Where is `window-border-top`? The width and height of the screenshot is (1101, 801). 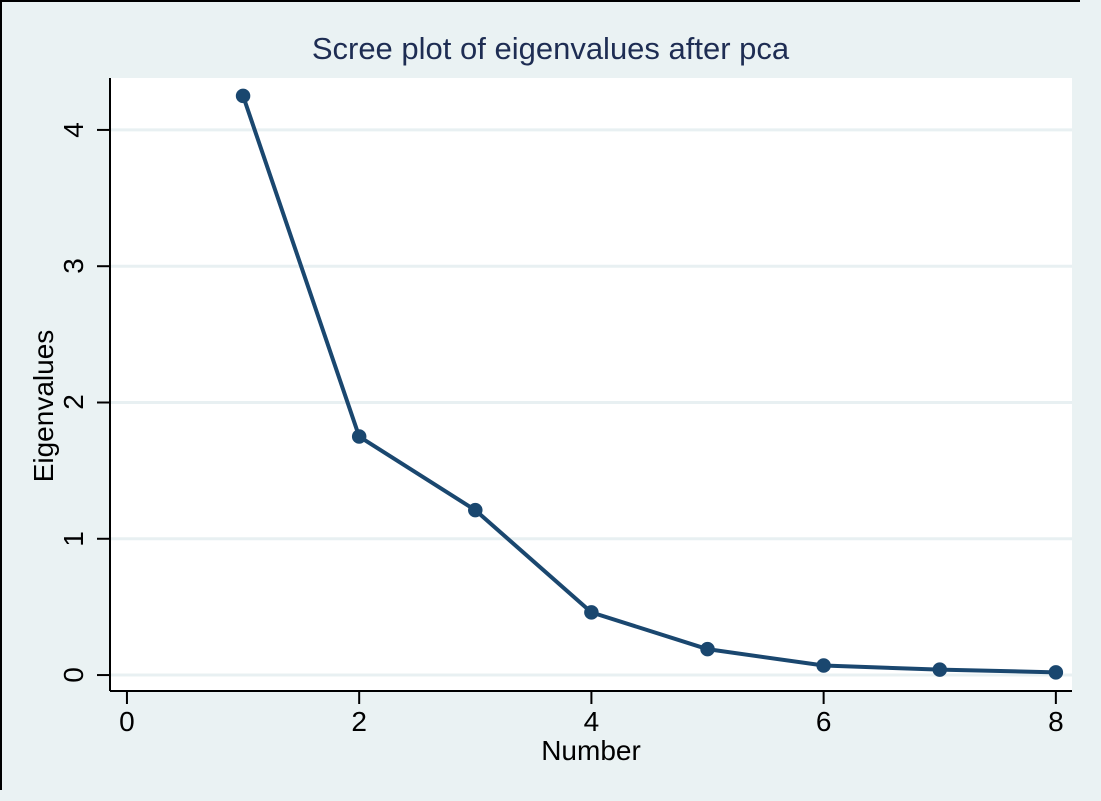
window-border-top is located at coordinates (540, 1).